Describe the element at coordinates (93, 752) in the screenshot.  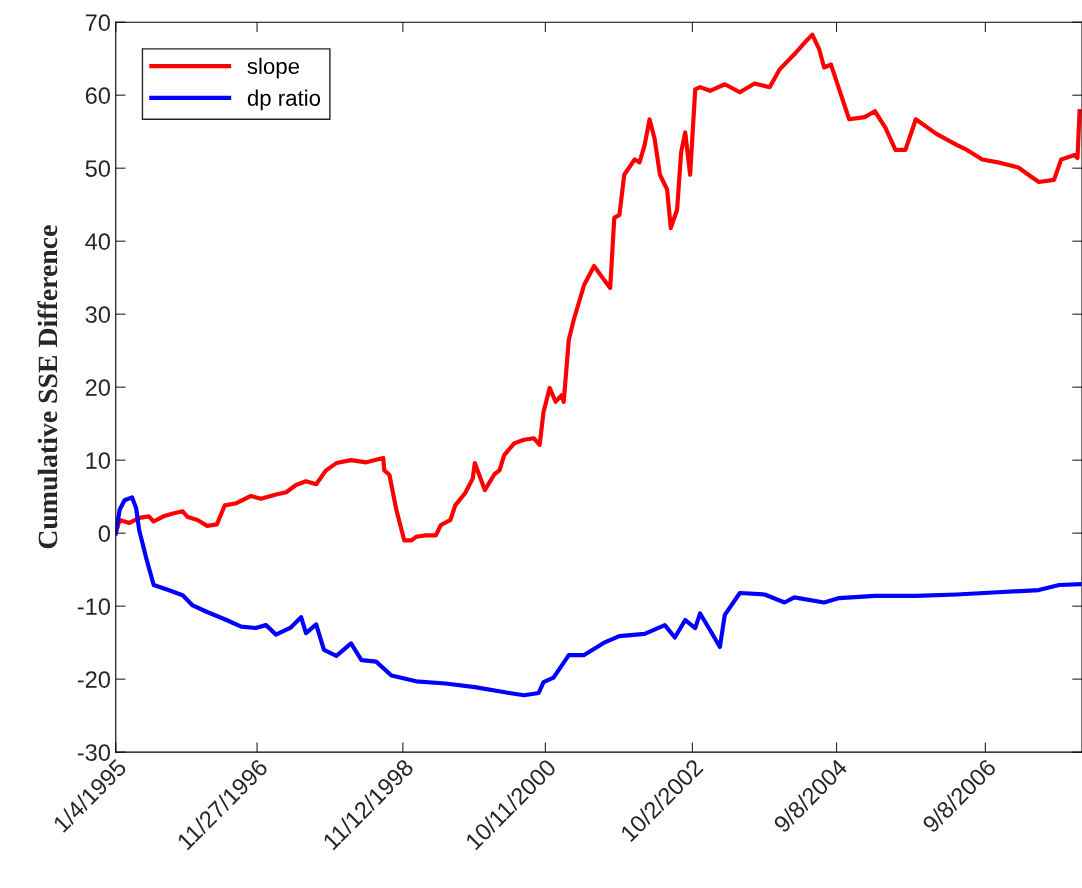
I see `y-tick-label: -30` at that location.